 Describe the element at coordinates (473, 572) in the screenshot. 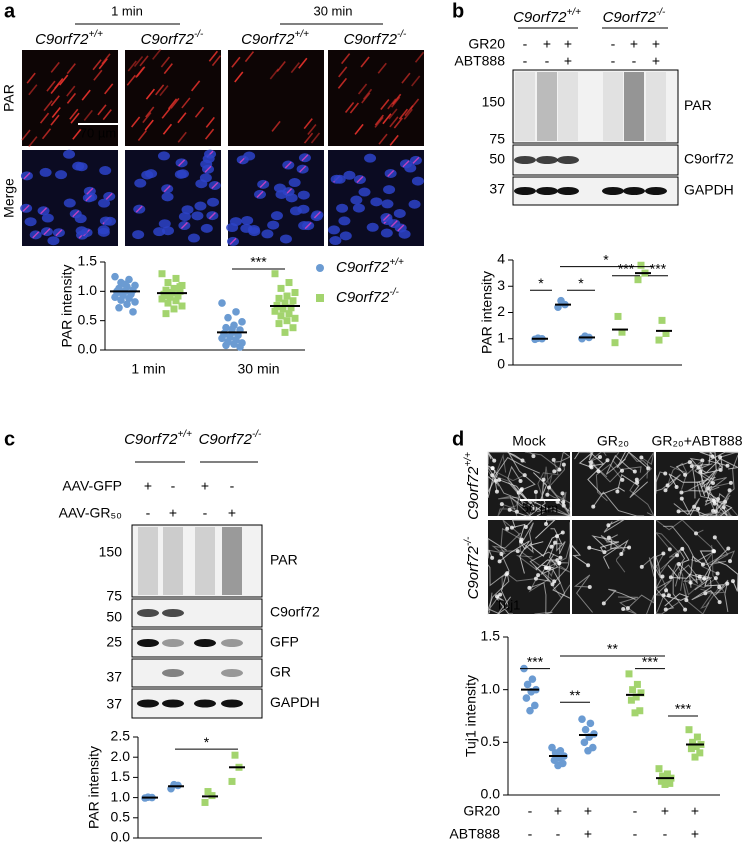

I see `text-part: C9orf72` at that location.